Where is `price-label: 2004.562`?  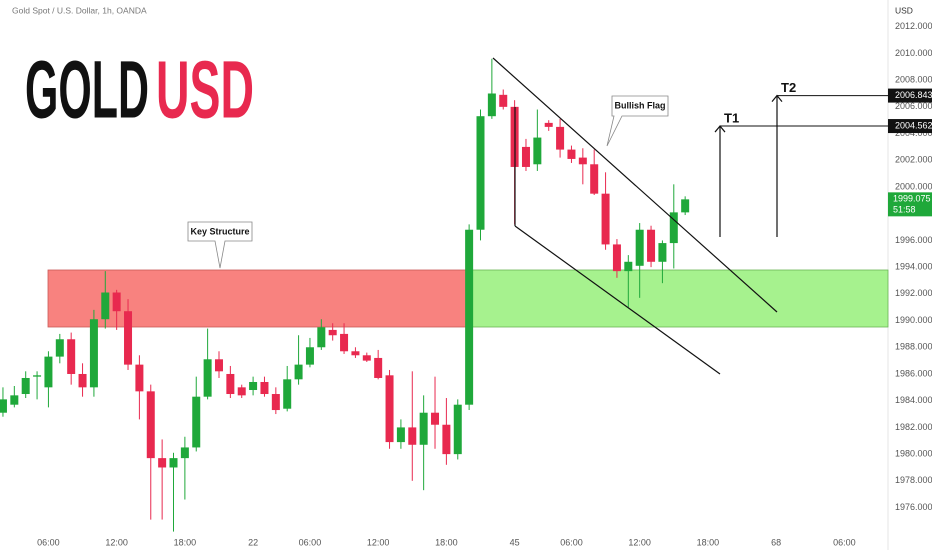 price-label: 2004.562 is located at coordinates (913, 125).